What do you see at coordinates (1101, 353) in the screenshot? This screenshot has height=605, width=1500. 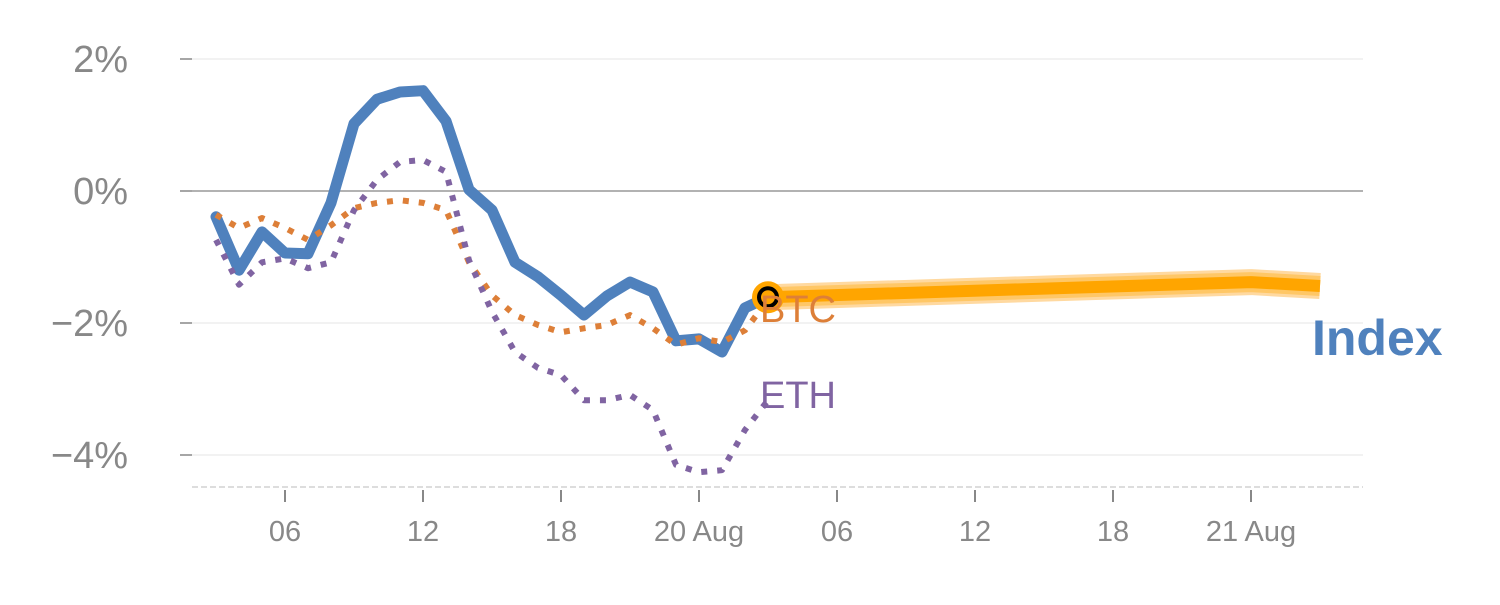 I see `series-labels: BTC ETH Index` at bounding box center [1101, 353].